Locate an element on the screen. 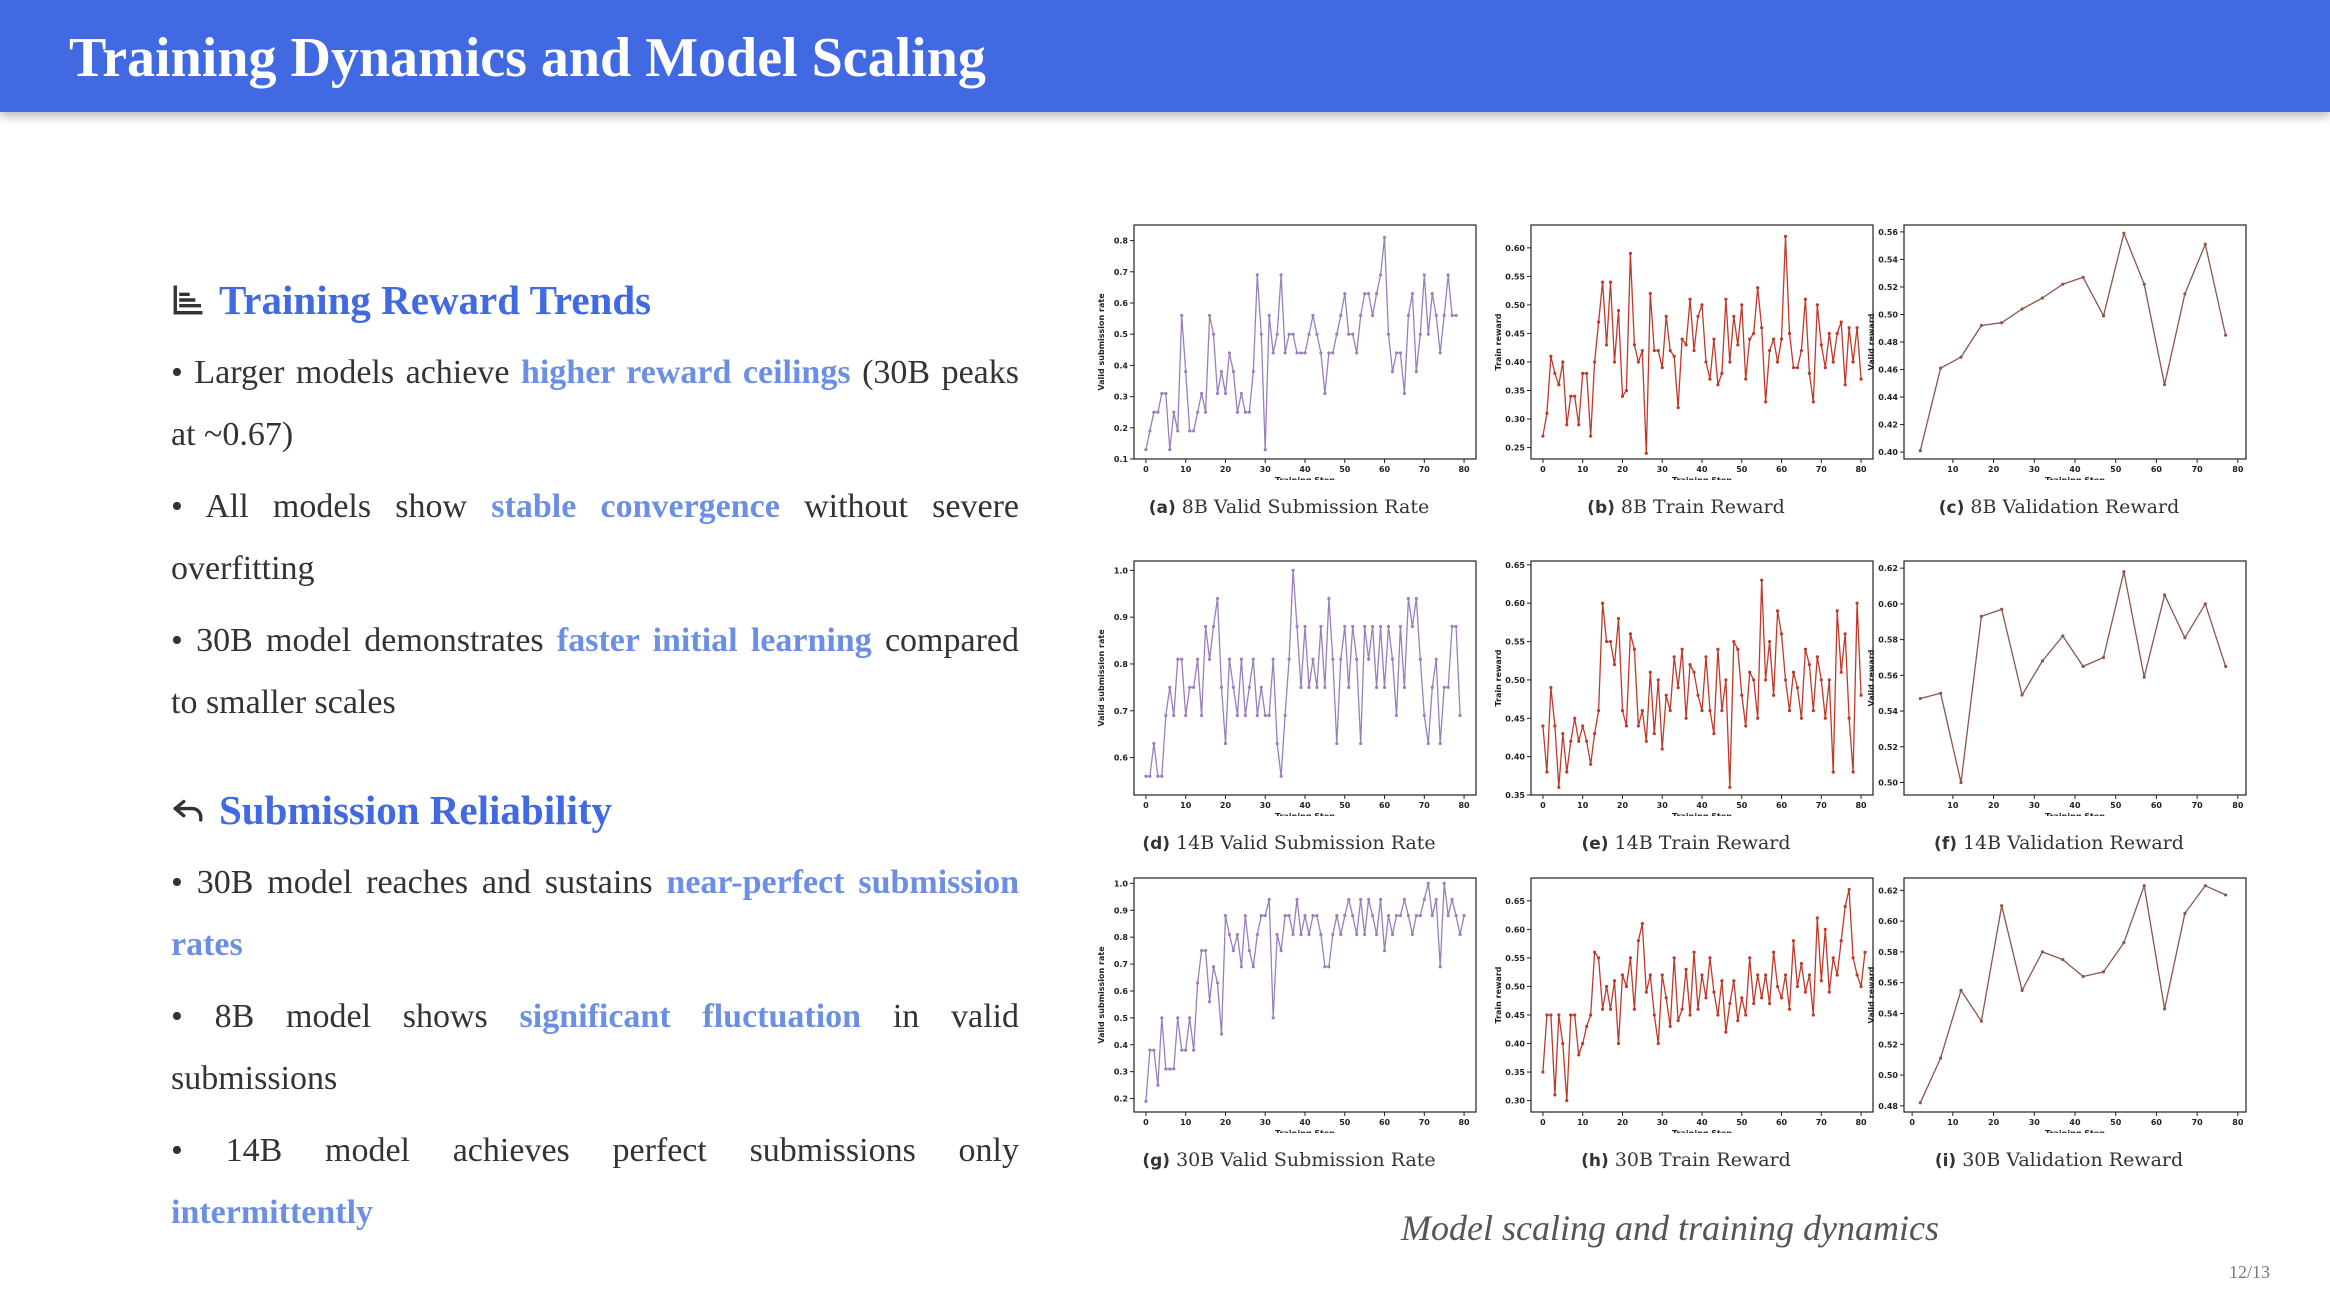 This screenshot has height=1302, width=2330. x-tick-label: 30 is located at coordinates (1663, 469).